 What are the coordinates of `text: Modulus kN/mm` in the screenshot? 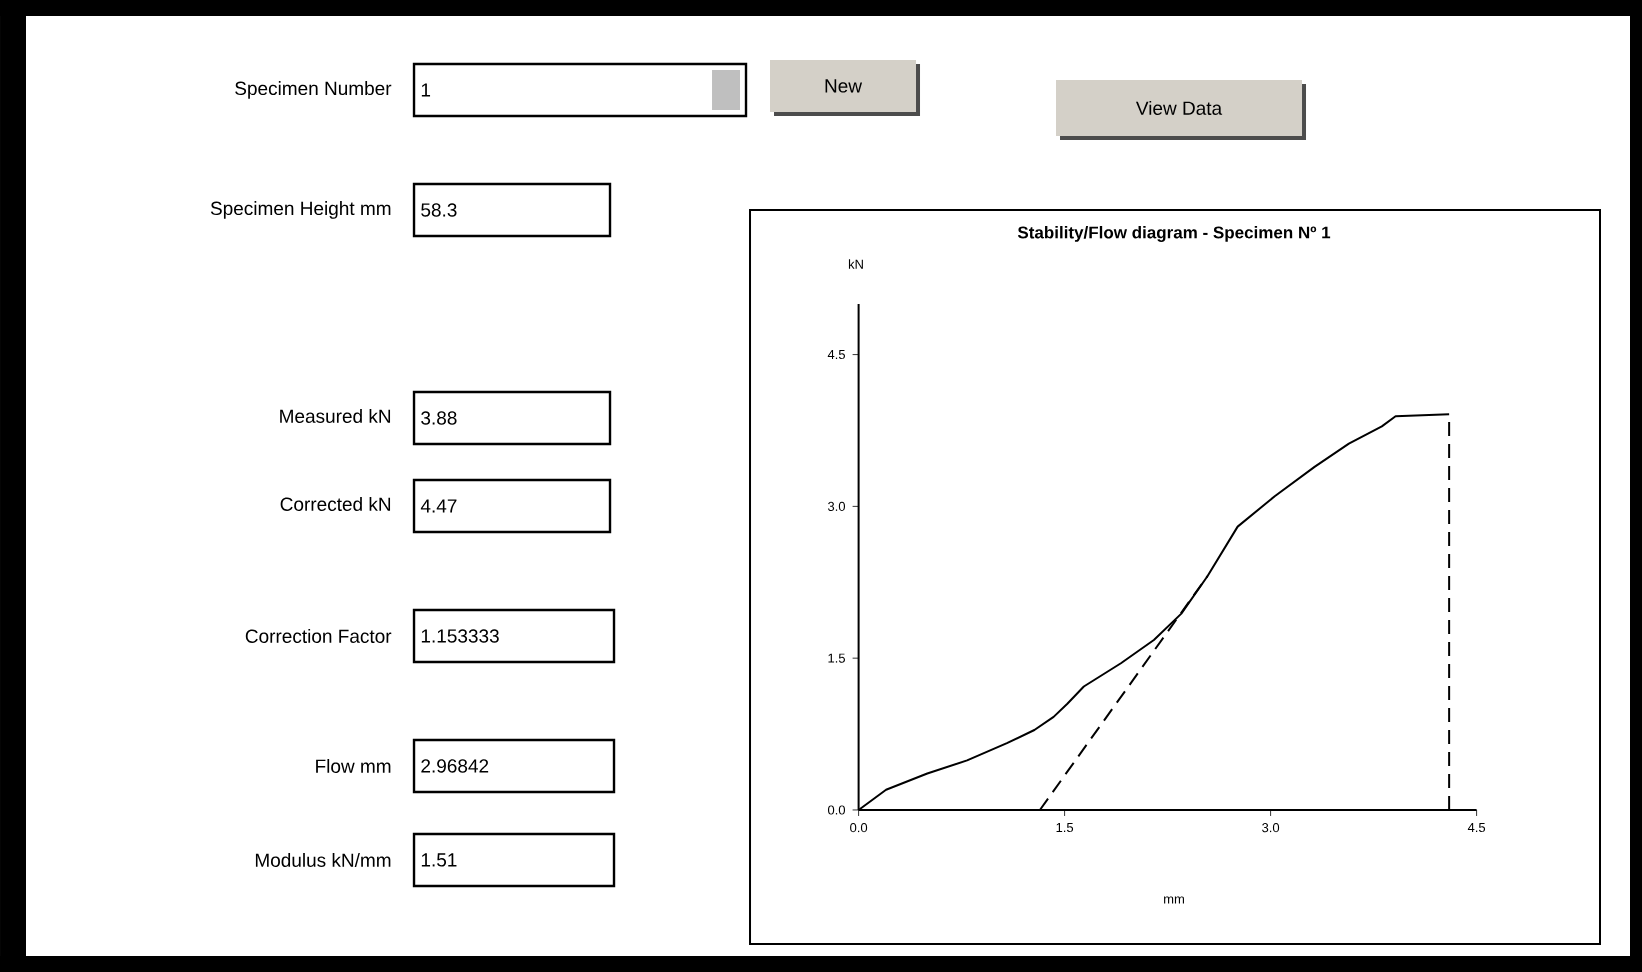 It's located at (323, 859).